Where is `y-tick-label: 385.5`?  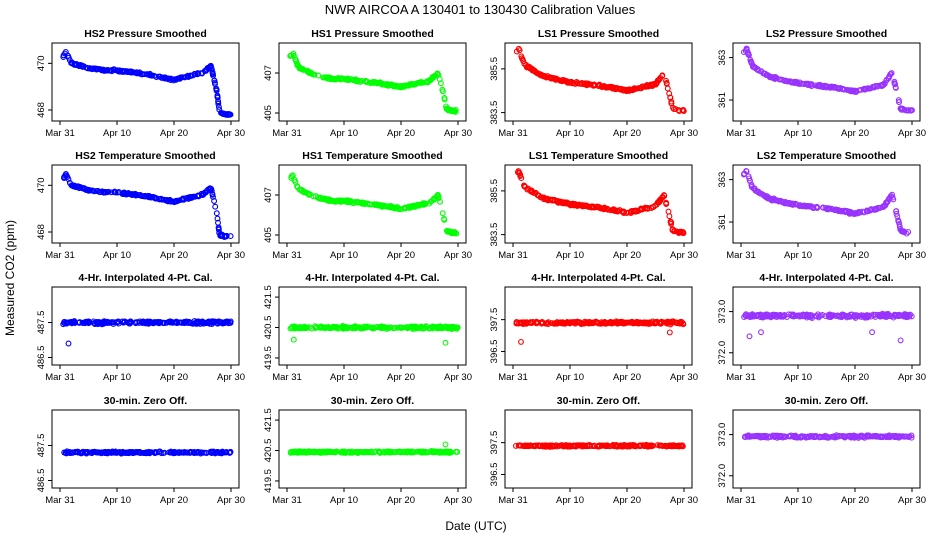
y-tick-label: 385.5 is located at coordinates (494, 69).